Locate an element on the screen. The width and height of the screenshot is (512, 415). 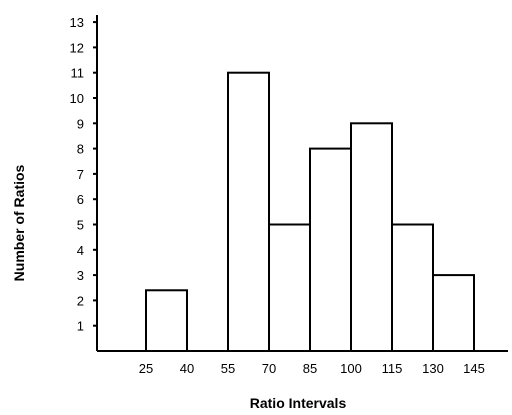
y-tick-label: 3 is located at coordinates (80, 275).